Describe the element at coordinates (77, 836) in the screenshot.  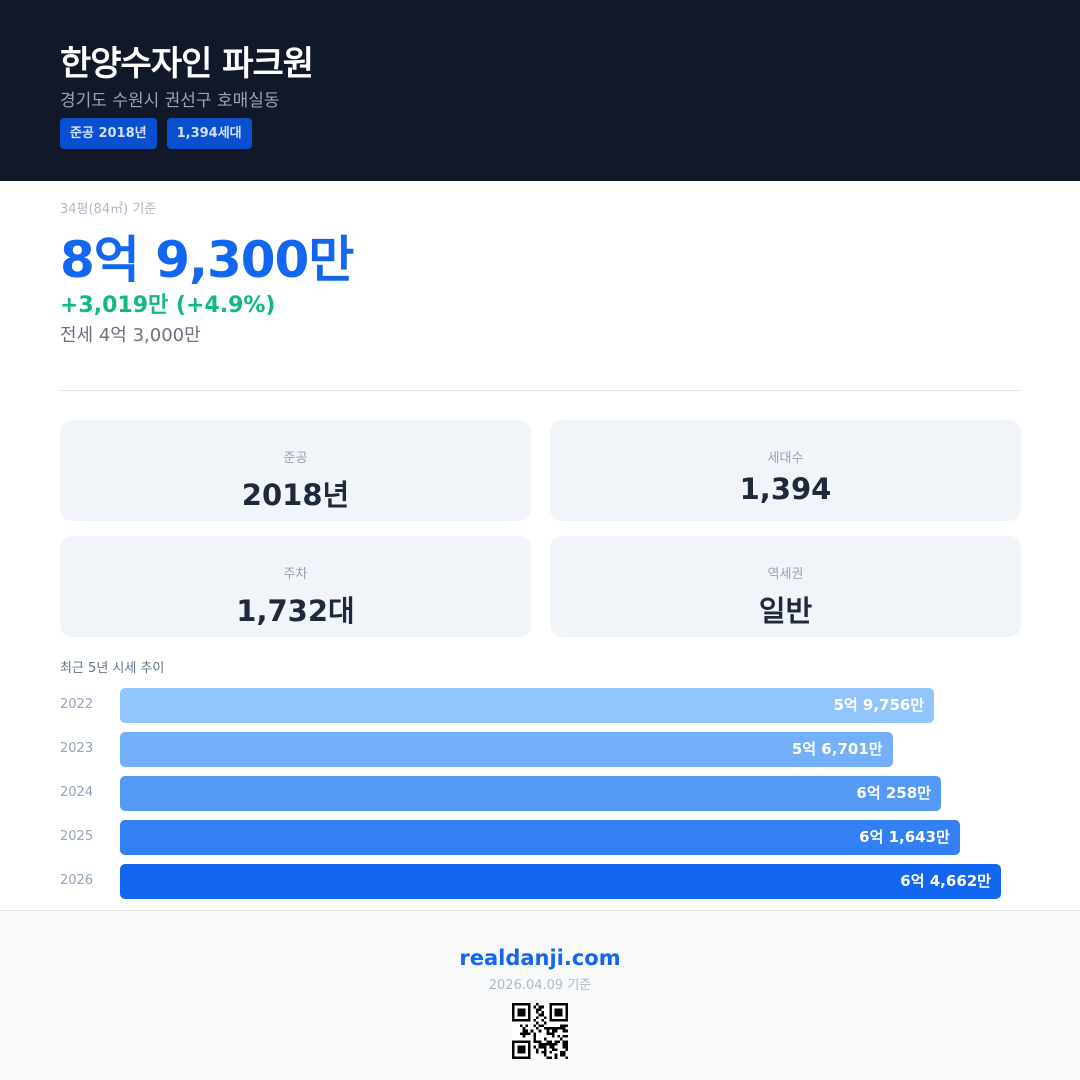
I see `year-label: 2025` at that location.